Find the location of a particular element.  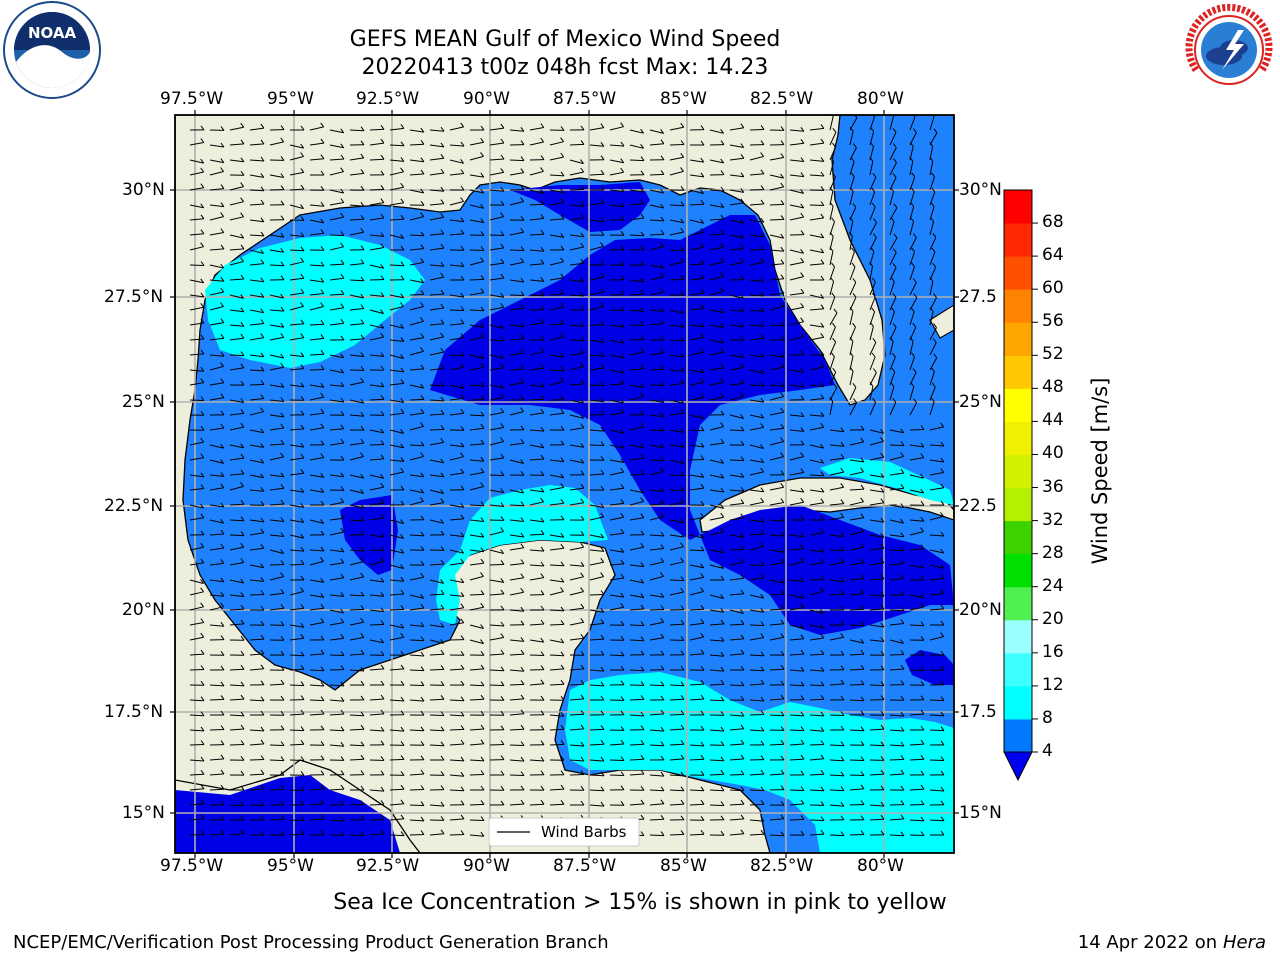

colorbar-tick-label: 20 is located at coordinates (1053, 618).